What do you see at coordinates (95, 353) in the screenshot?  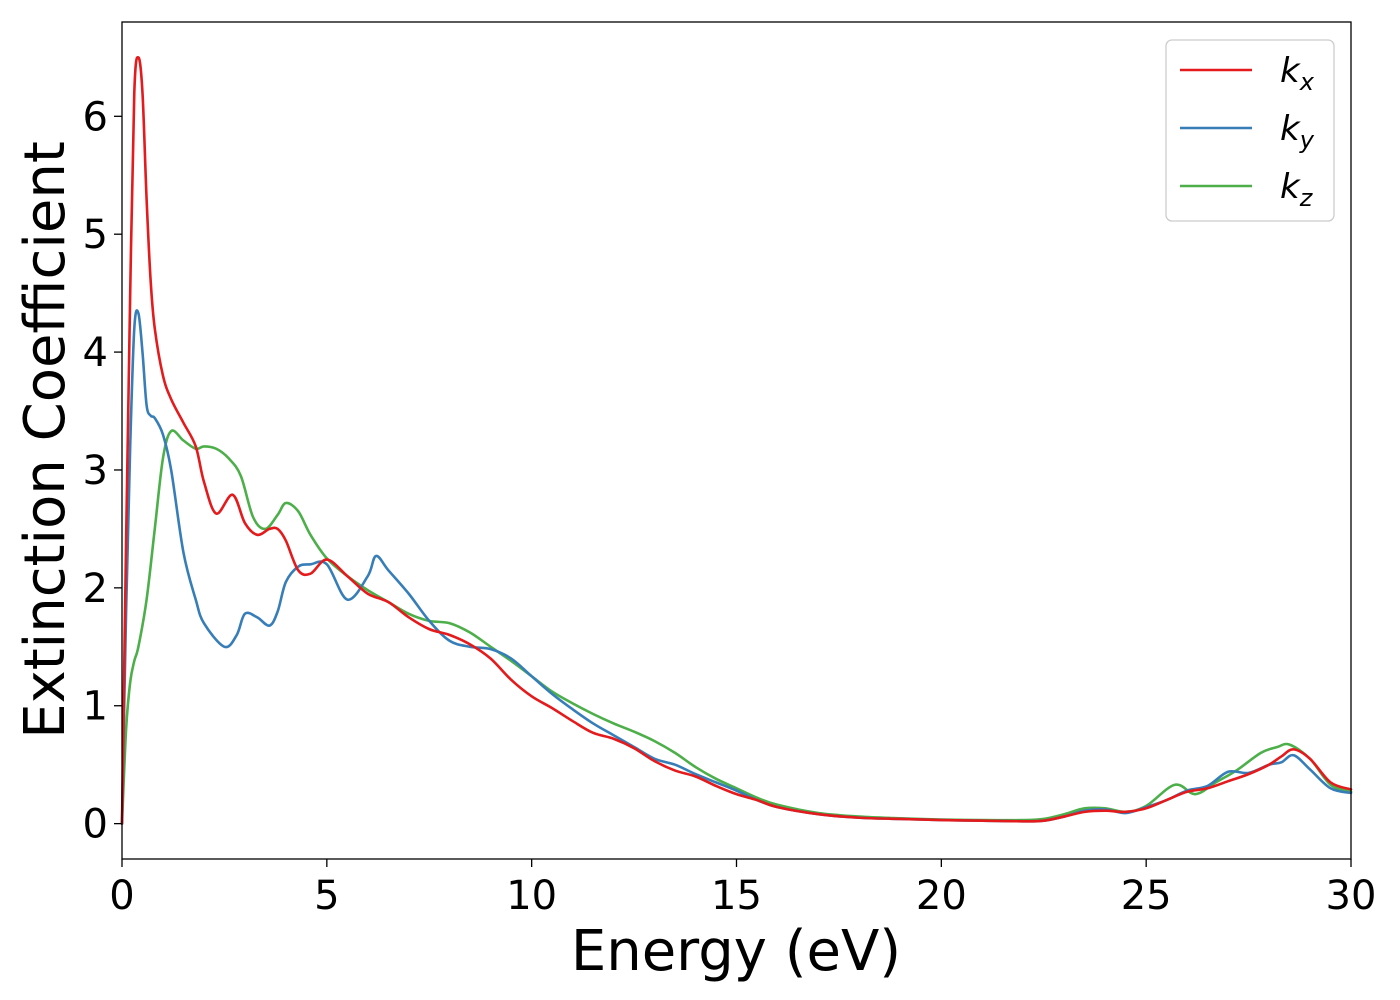 I see `y-tick-label: 4` at bounding box center [95, 353].